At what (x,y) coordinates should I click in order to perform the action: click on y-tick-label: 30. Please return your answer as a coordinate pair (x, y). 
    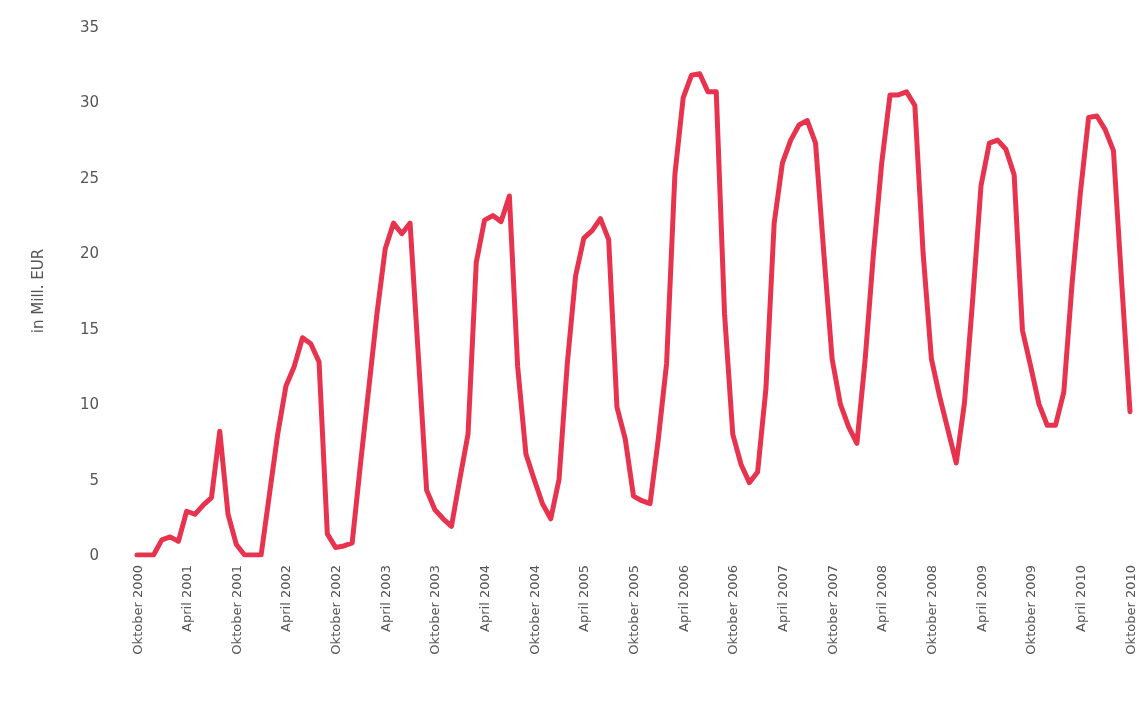
    Looking at the image, I should click on (89, 102).